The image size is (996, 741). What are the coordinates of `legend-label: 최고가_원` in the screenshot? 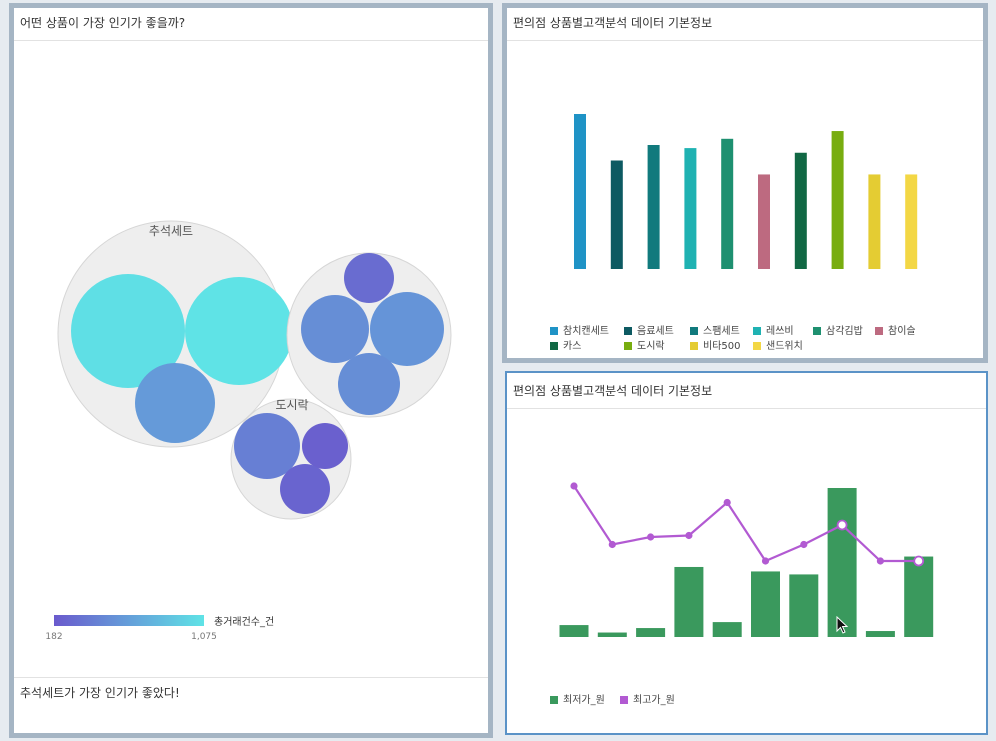 It's located at (654, 700).